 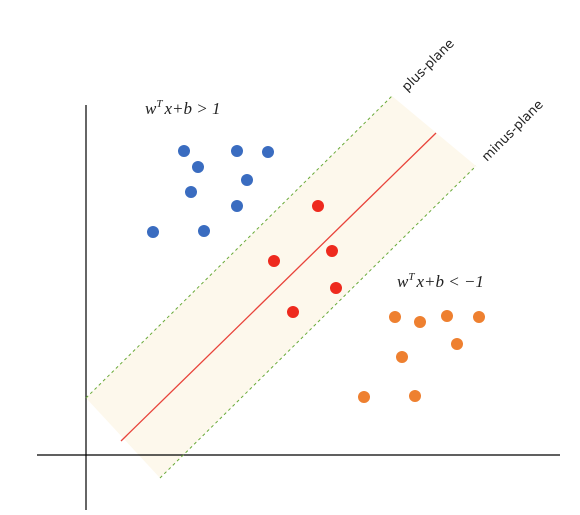 I want to click on negative-formula: wT x+b < −1, so click(x=440, y=281).